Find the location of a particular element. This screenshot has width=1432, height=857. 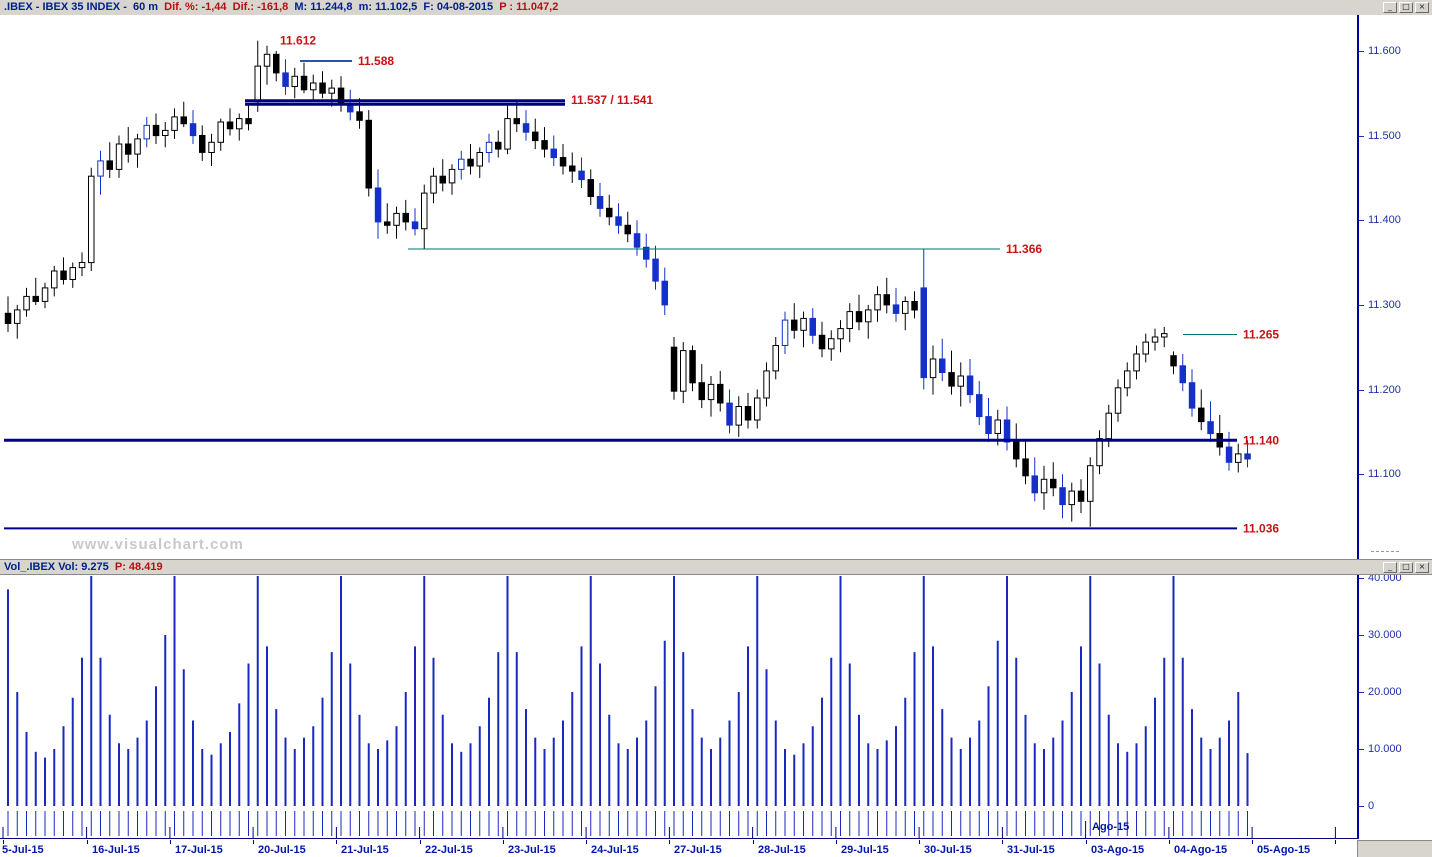

level-label: 11.366 is located at coordinates (1024, 249).